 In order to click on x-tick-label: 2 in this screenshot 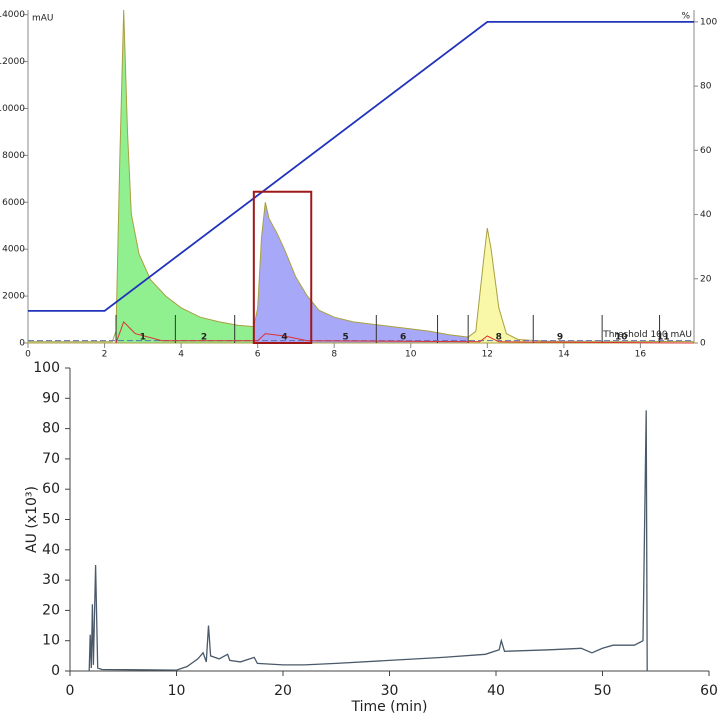, I will do `click(105, 355)`.